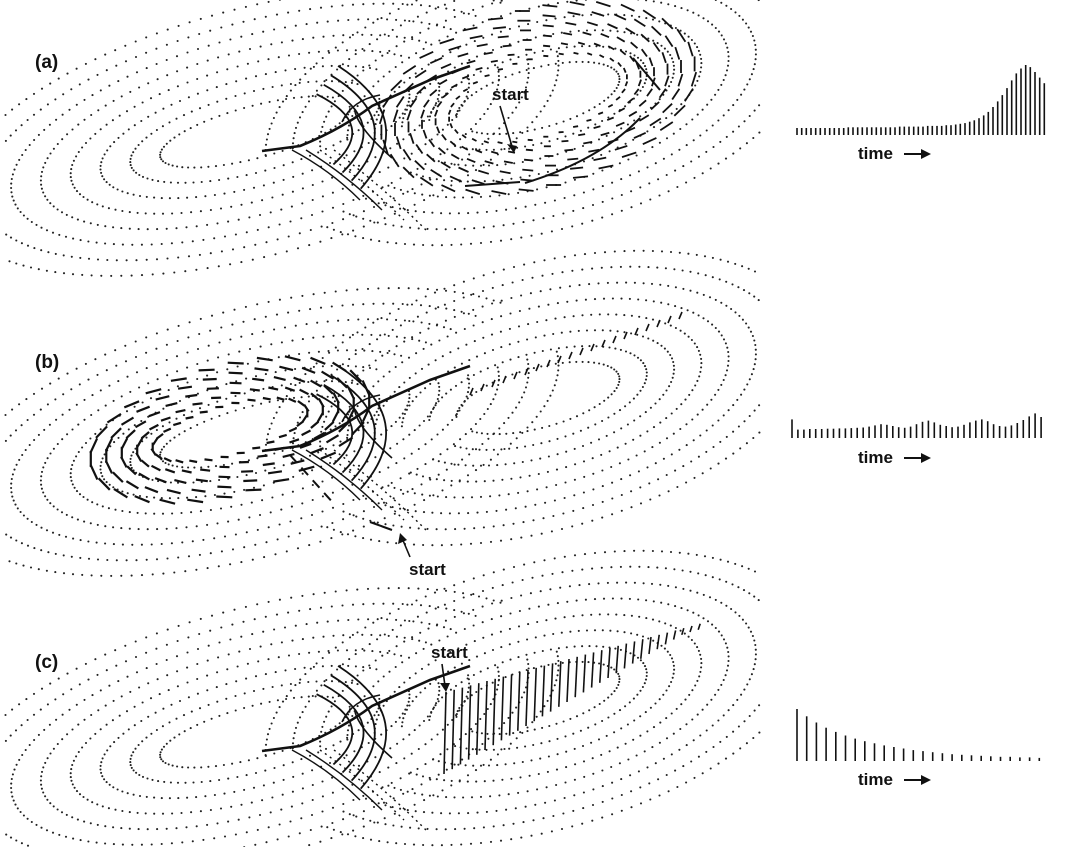  What do you see at coordinates (875, 153) in the screenshot?
I see `time-label-a: time` at bounding box center [875, 153].